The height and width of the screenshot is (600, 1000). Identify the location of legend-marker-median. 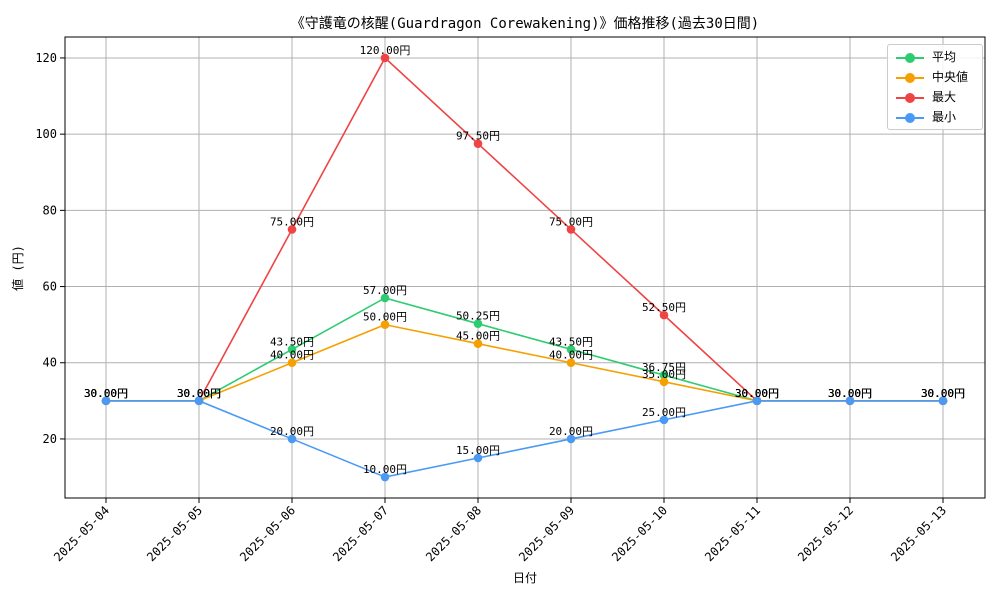
(910, 78).